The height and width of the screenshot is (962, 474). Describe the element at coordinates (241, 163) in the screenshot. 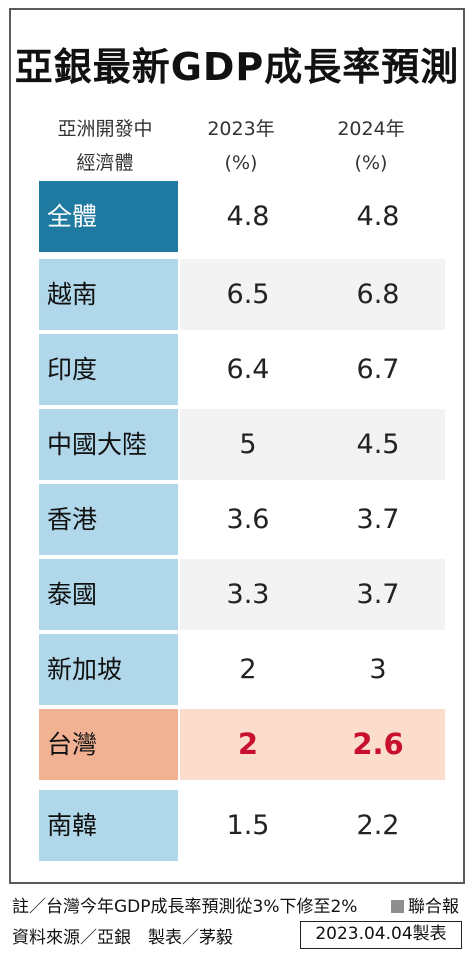

I see `header-2023-unit: (%)` at that location.